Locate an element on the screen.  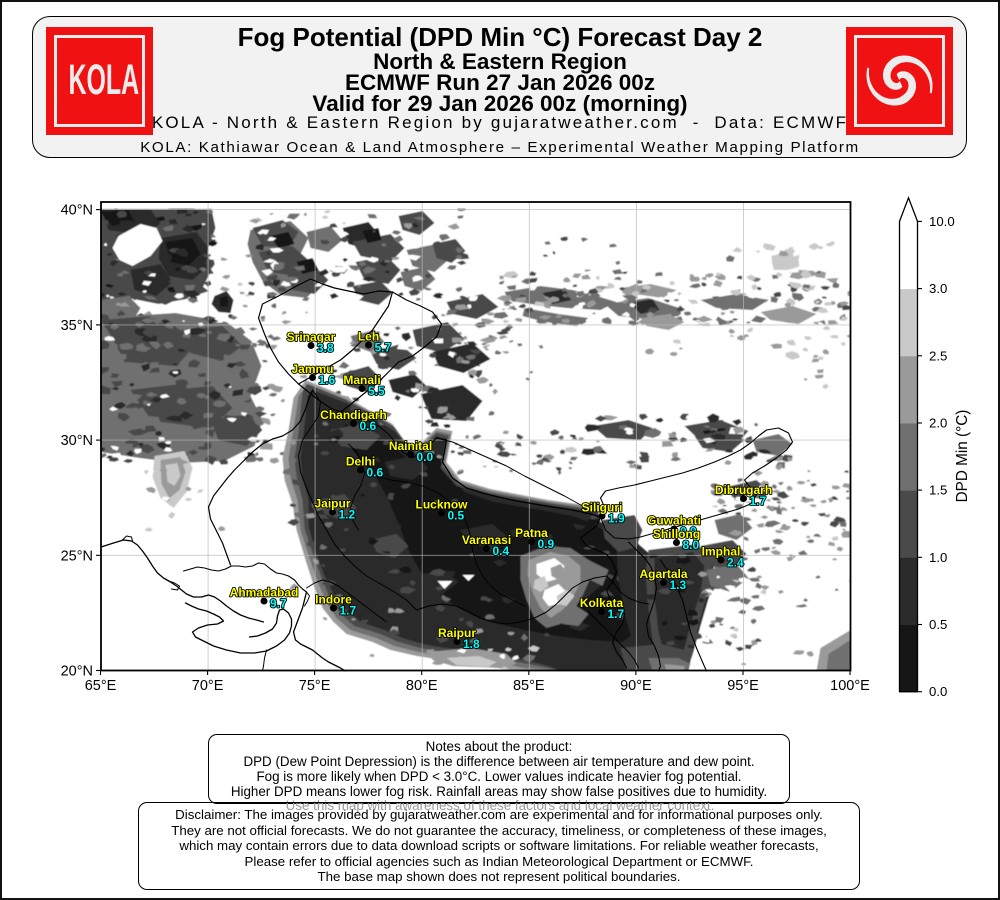
svg-text: Patna is located at coordinates (531, 533).